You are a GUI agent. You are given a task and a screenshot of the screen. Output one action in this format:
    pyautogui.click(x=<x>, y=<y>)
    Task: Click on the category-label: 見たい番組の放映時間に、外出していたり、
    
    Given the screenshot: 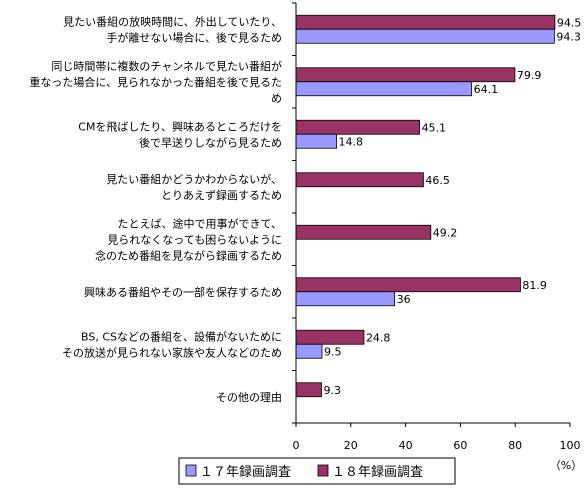 What is the action you would take?
    pyautogui.click(x=172, y=21)
    